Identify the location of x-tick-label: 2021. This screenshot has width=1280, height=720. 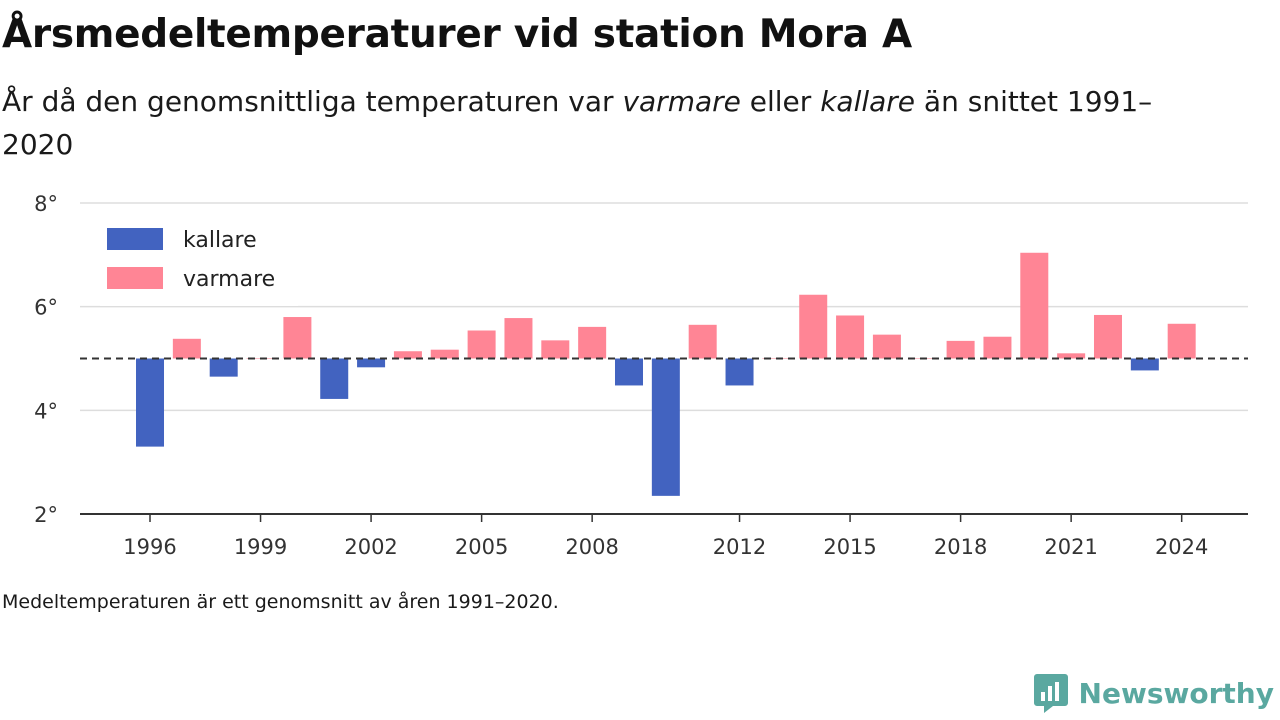
(1070, 547).